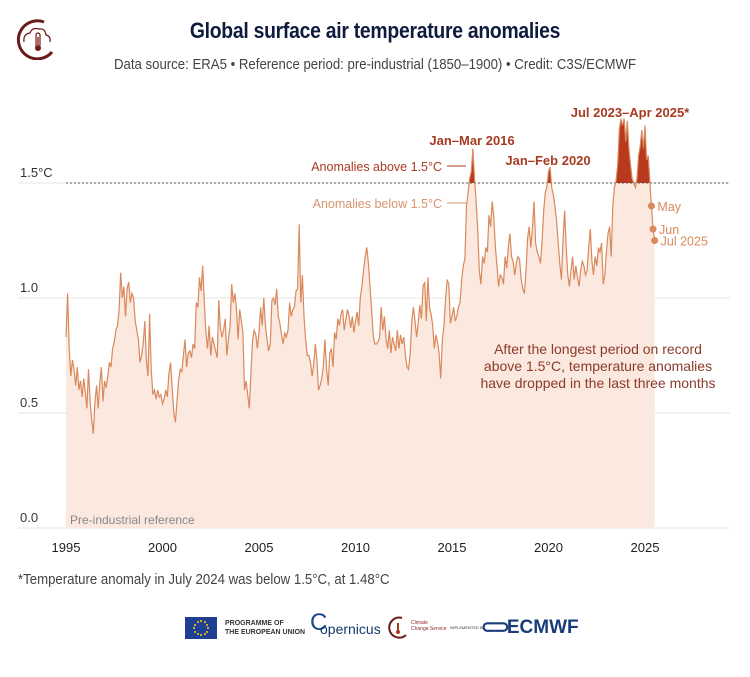  What do you see at coordinates (547, 160) in the screenshot?
I see `annotation-jan-feb-2020: Jan–Feb 2020` at bounding box center [547, 160].